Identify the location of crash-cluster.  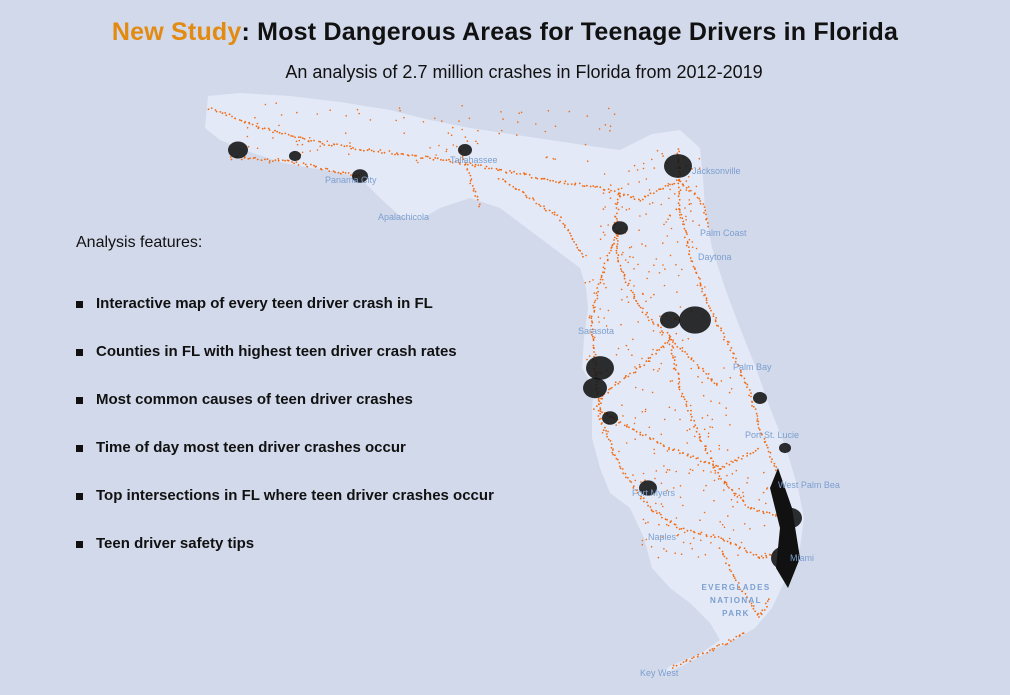
(295, 156).